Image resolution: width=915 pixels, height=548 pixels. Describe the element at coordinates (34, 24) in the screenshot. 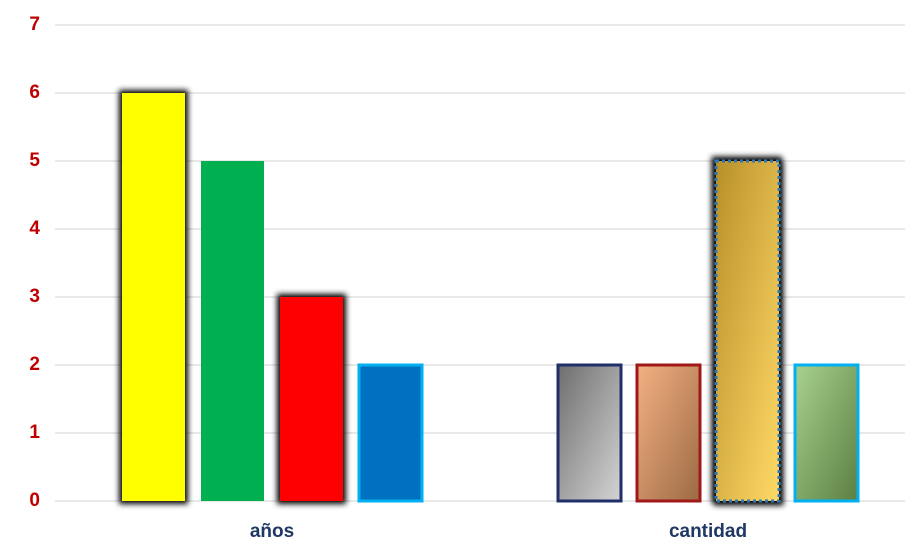

I see `y-tick-label: 7` at that location.